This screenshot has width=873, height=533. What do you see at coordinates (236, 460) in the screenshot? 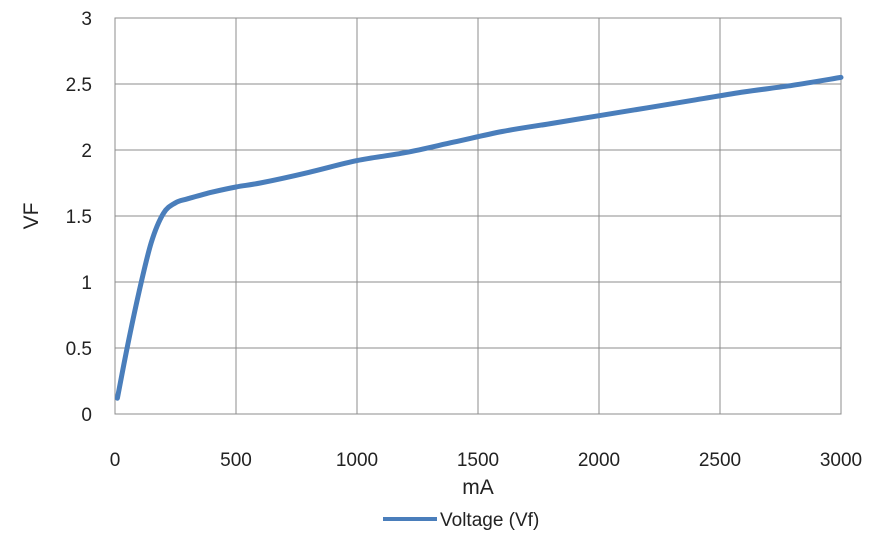
I see `x-tick-label: 500` at bounding box center [236, 460].